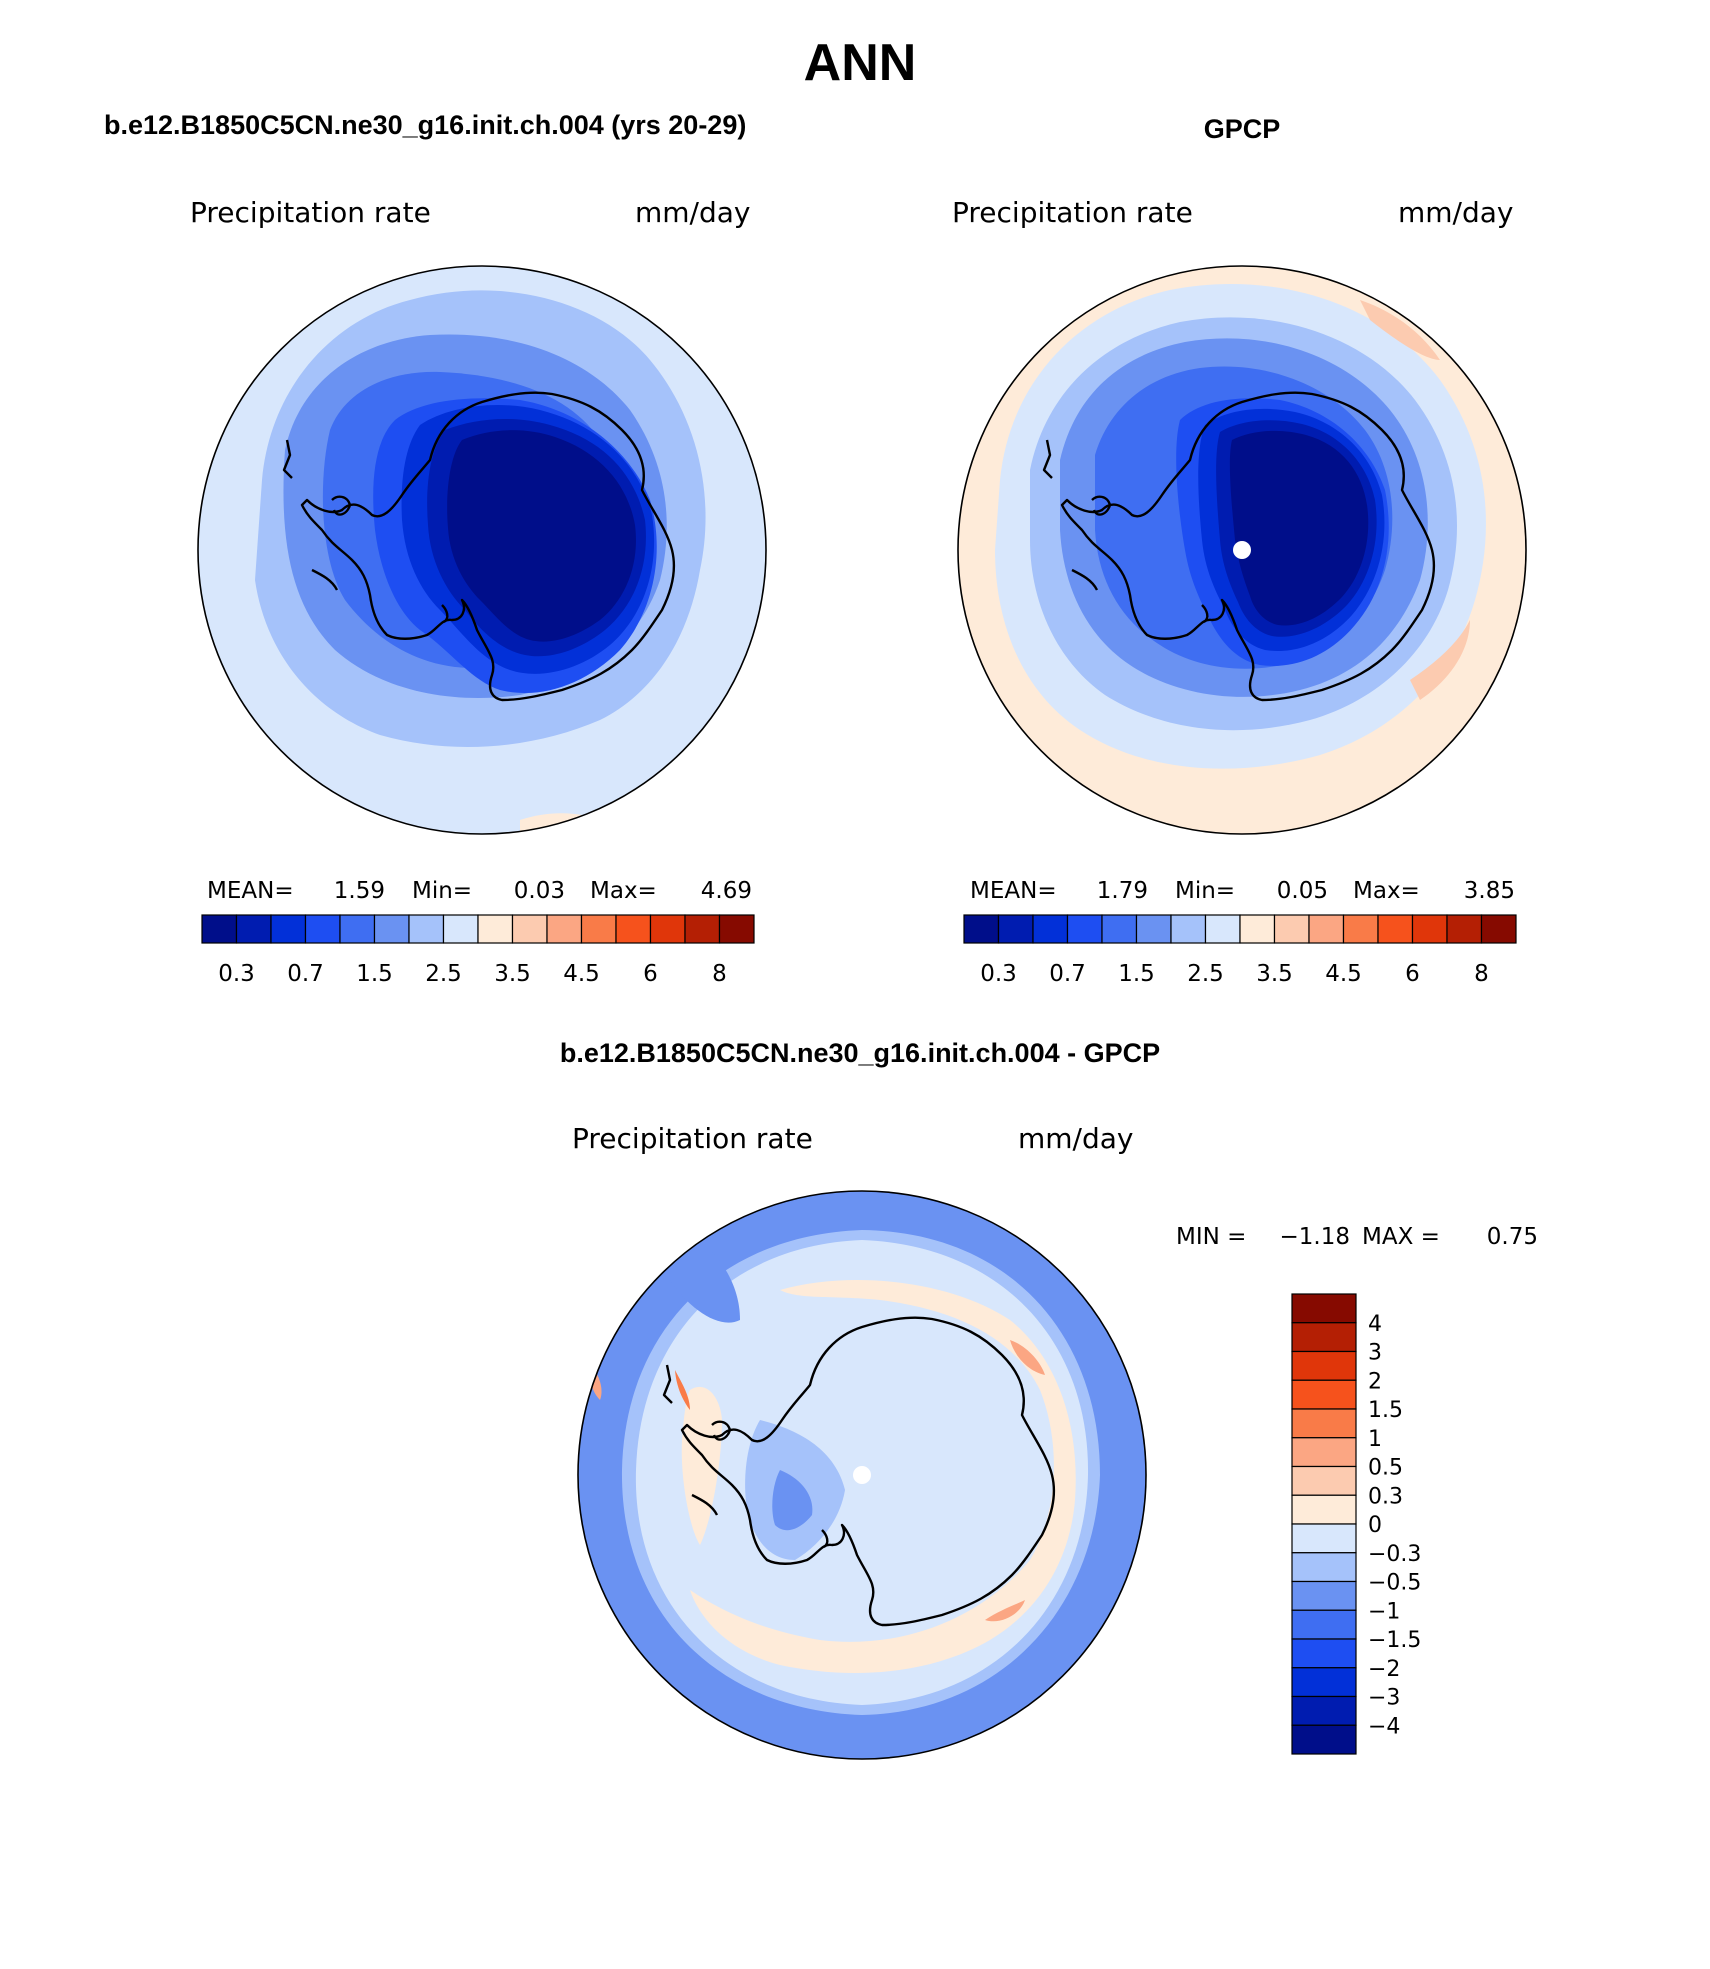  What do you see at coordinates (1386, 891) in the screenshot?
I see `stats-obs-max-label: Max=` at bounding box center [1386, 891].